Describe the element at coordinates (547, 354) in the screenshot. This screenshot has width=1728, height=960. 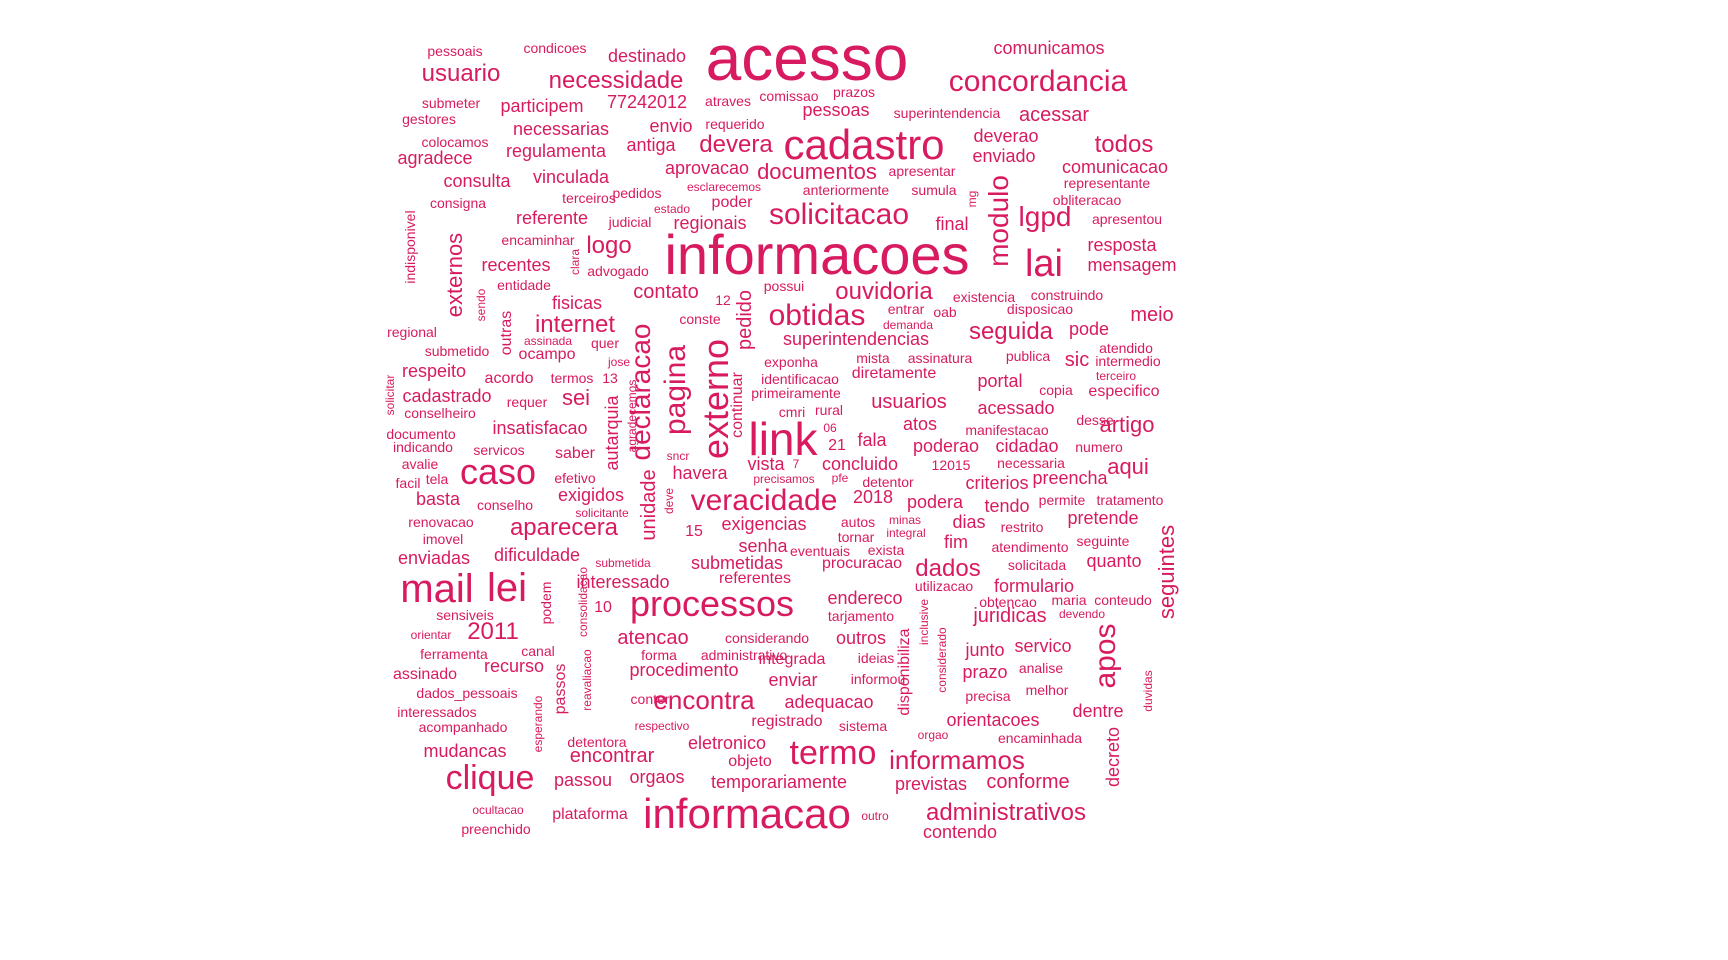
I see `word-ocampo: ocampo` at that location.